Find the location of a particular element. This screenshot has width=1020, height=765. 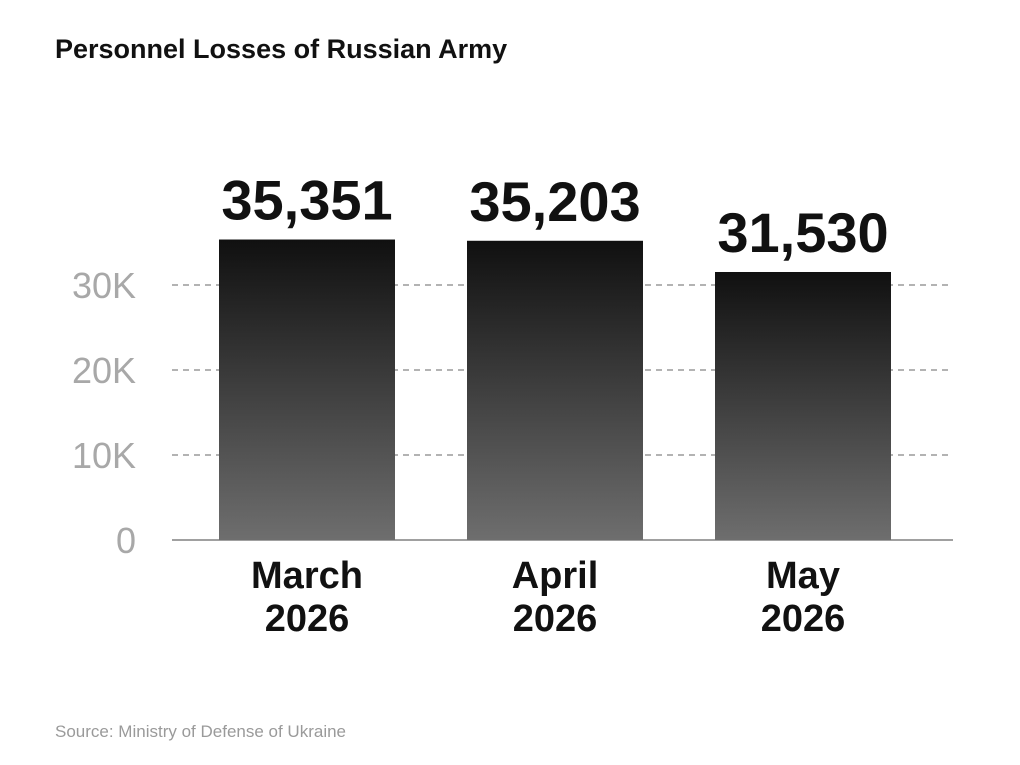

y-tick-label: 10K is located at coordinates (104, 455).